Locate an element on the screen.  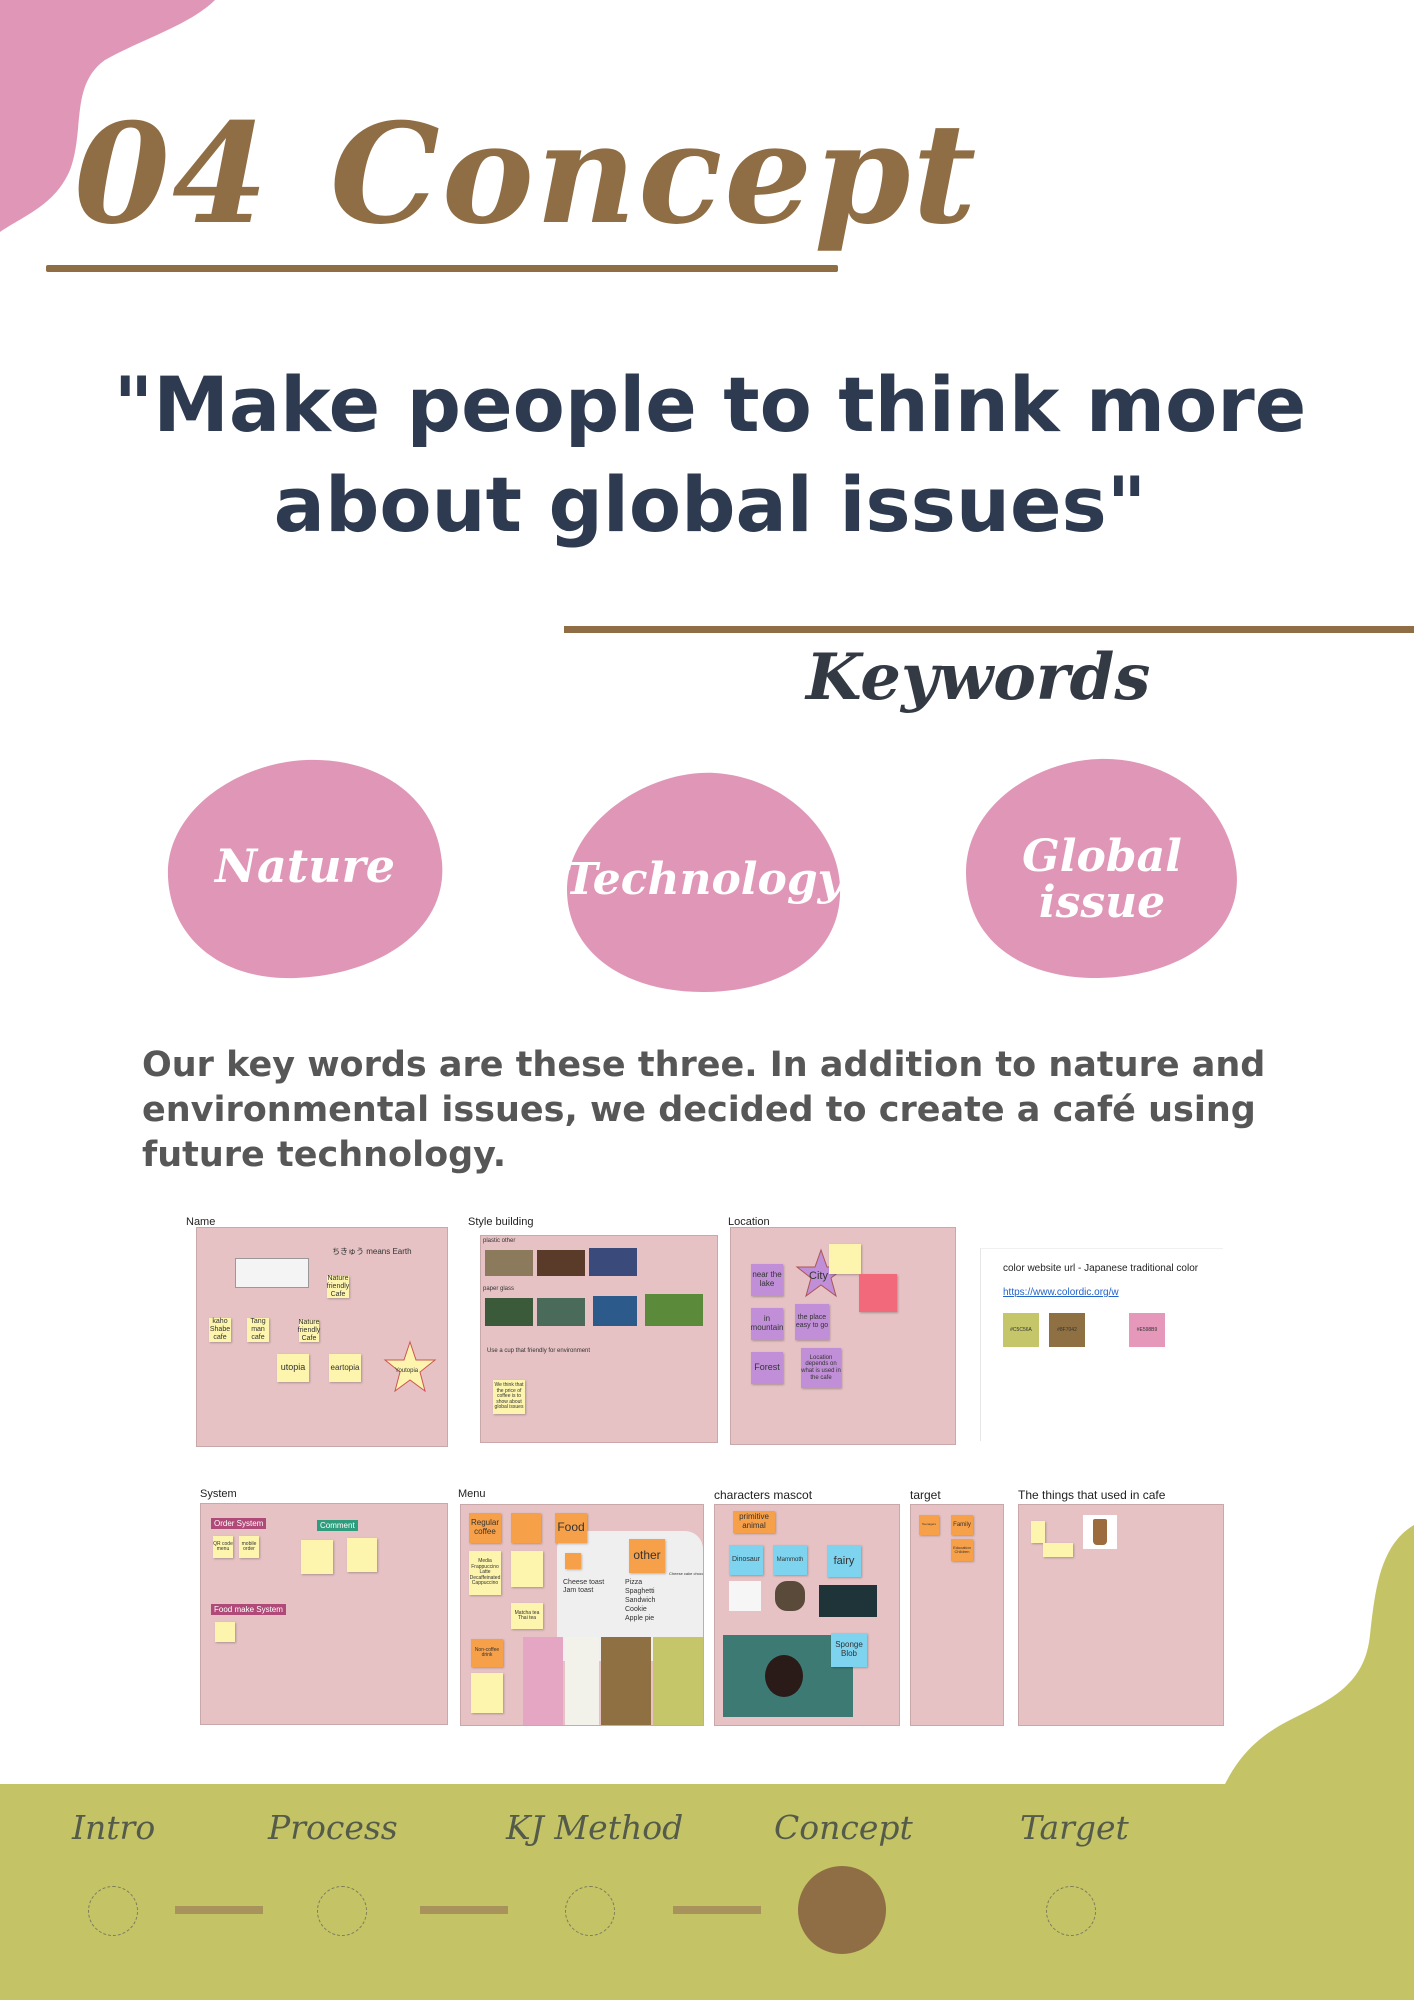
keyword-blob-nature is located at coordinates (305, 869).